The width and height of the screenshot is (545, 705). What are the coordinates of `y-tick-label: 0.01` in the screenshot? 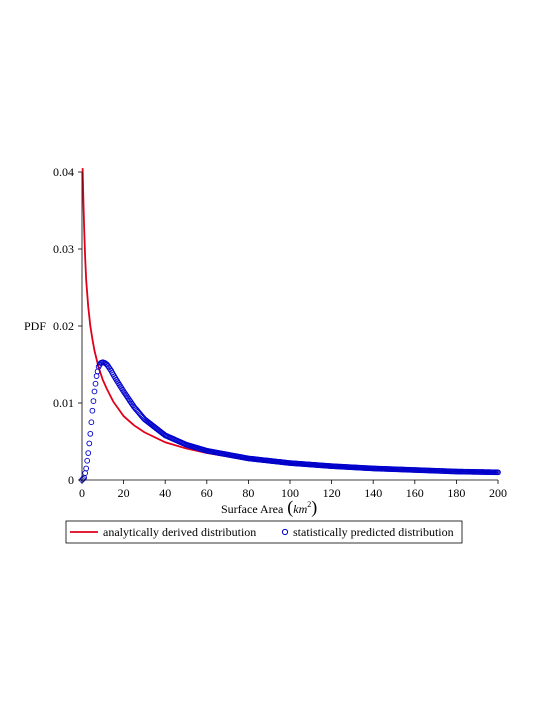 It's located at (63, 403).